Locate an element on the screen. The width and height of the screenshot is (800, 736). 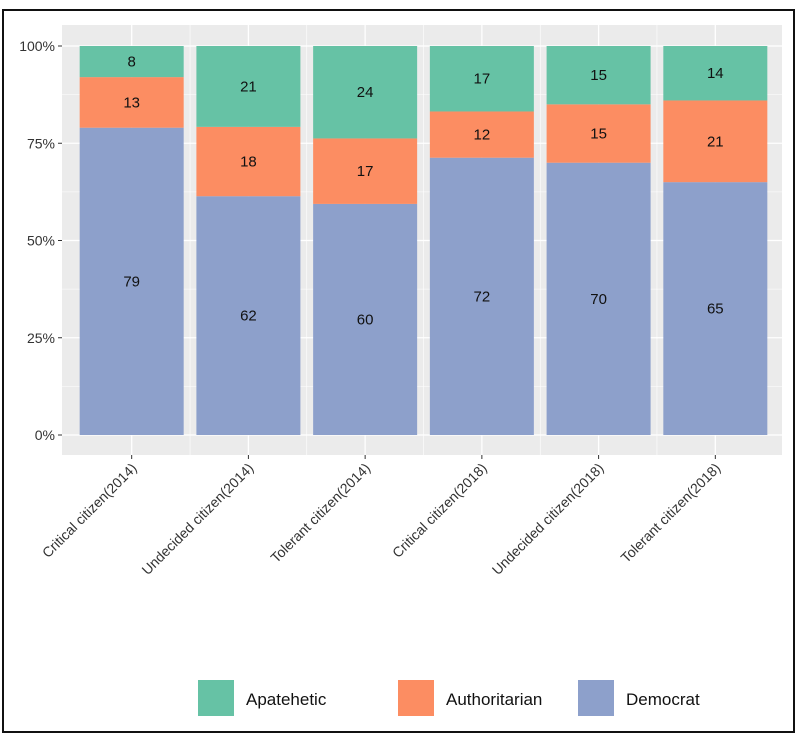
x-tick-label: Critical citizen(2014) is located at coordinates (89, 510).